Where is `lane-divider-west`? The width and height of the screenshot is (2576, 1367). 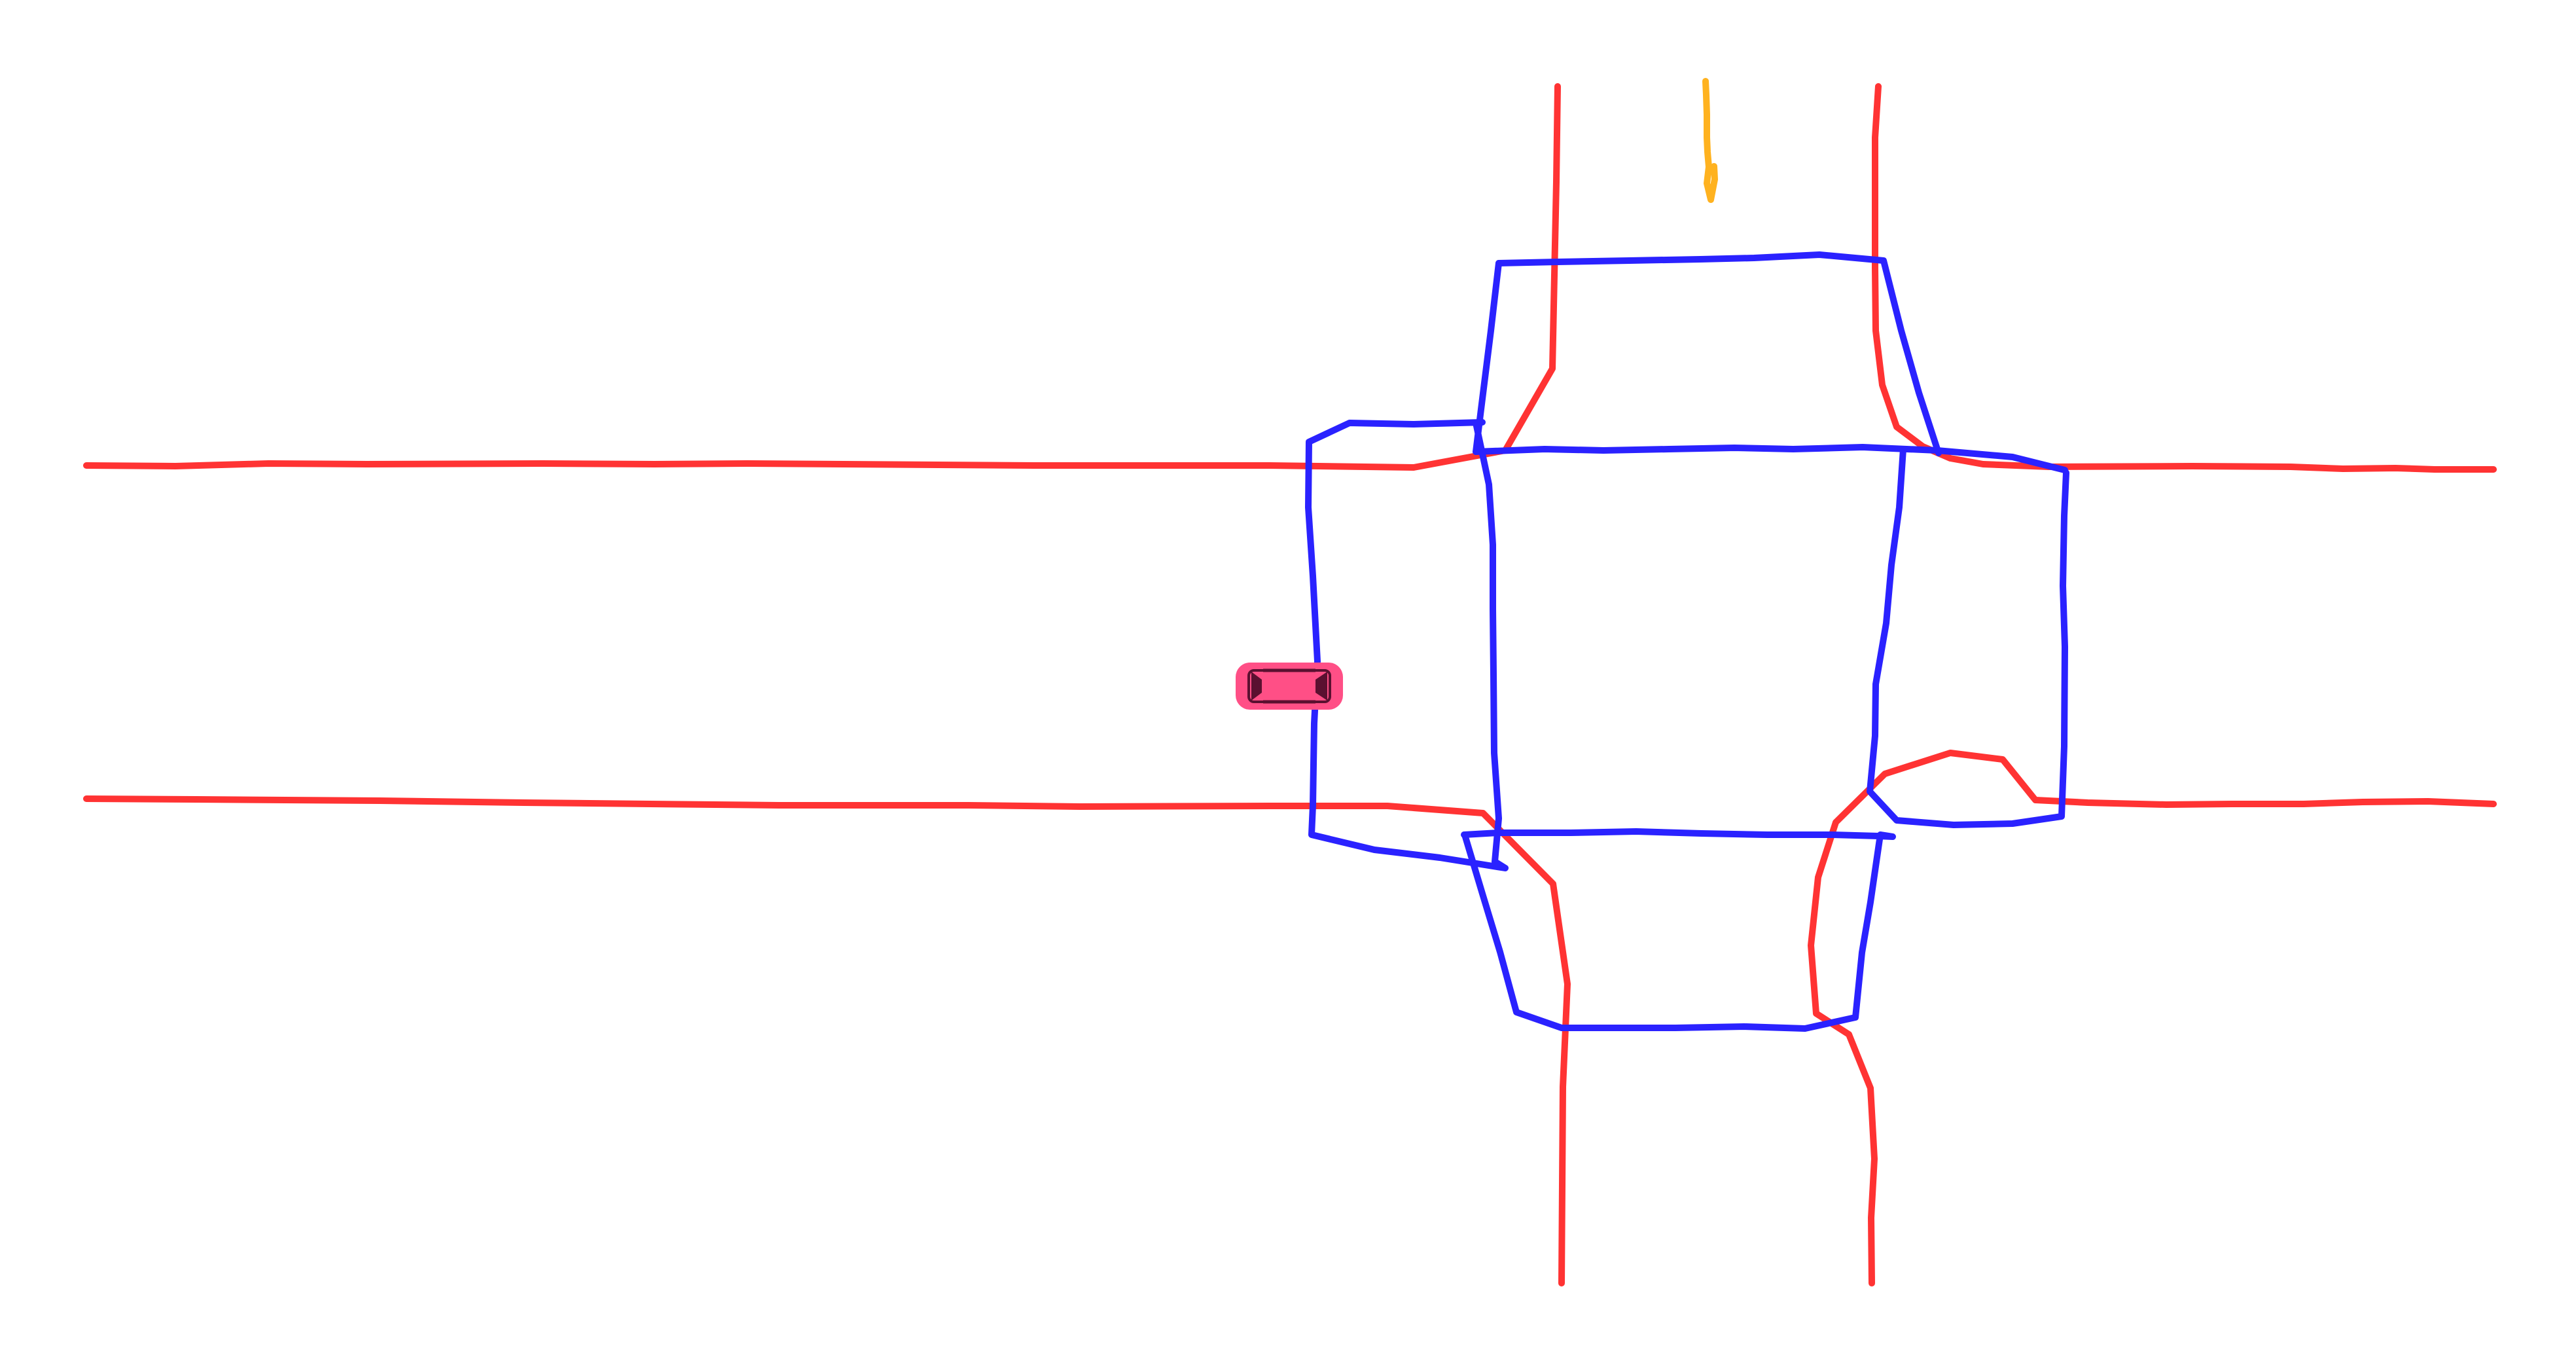
lane-divider-west is located at coordinates (1407, 645).